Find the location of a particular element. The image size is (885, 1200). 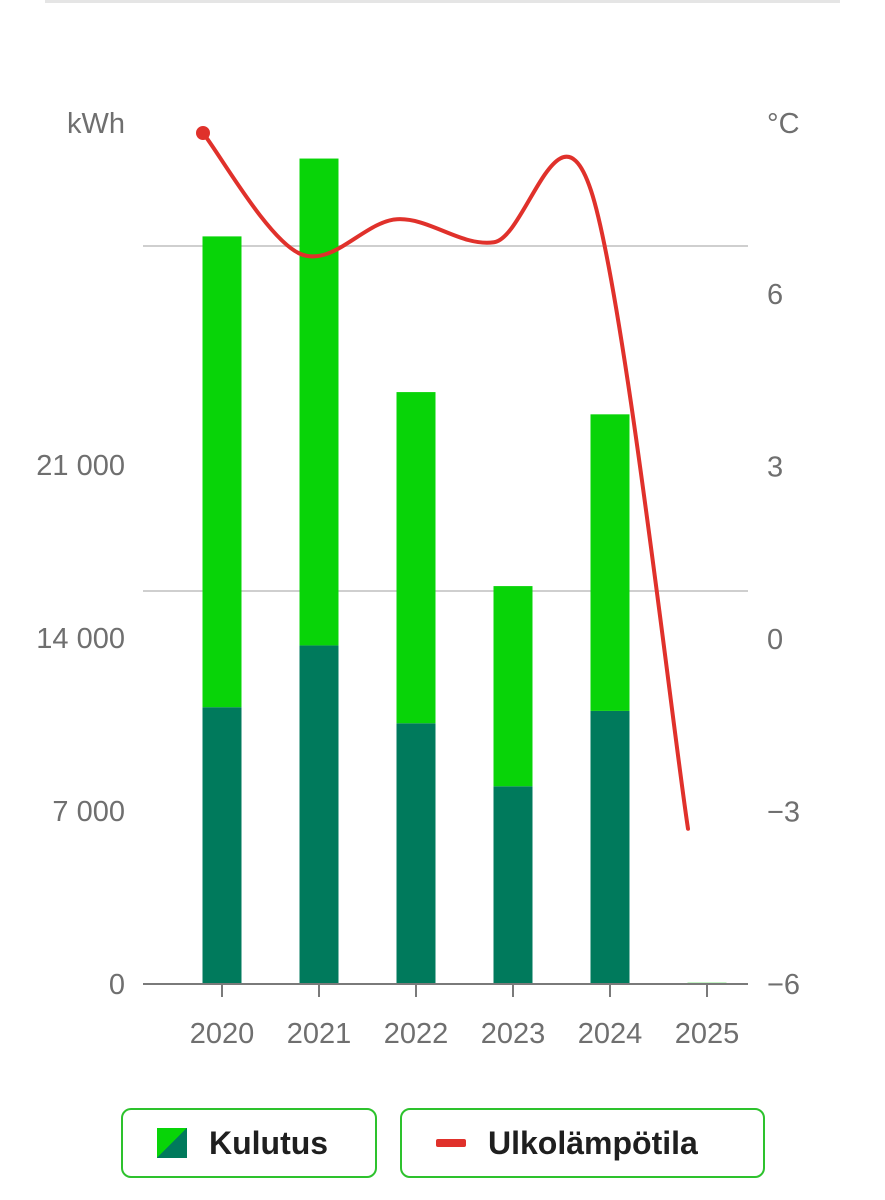

y-left-tick-2: 14 000 is located at coordinates (80, 639).